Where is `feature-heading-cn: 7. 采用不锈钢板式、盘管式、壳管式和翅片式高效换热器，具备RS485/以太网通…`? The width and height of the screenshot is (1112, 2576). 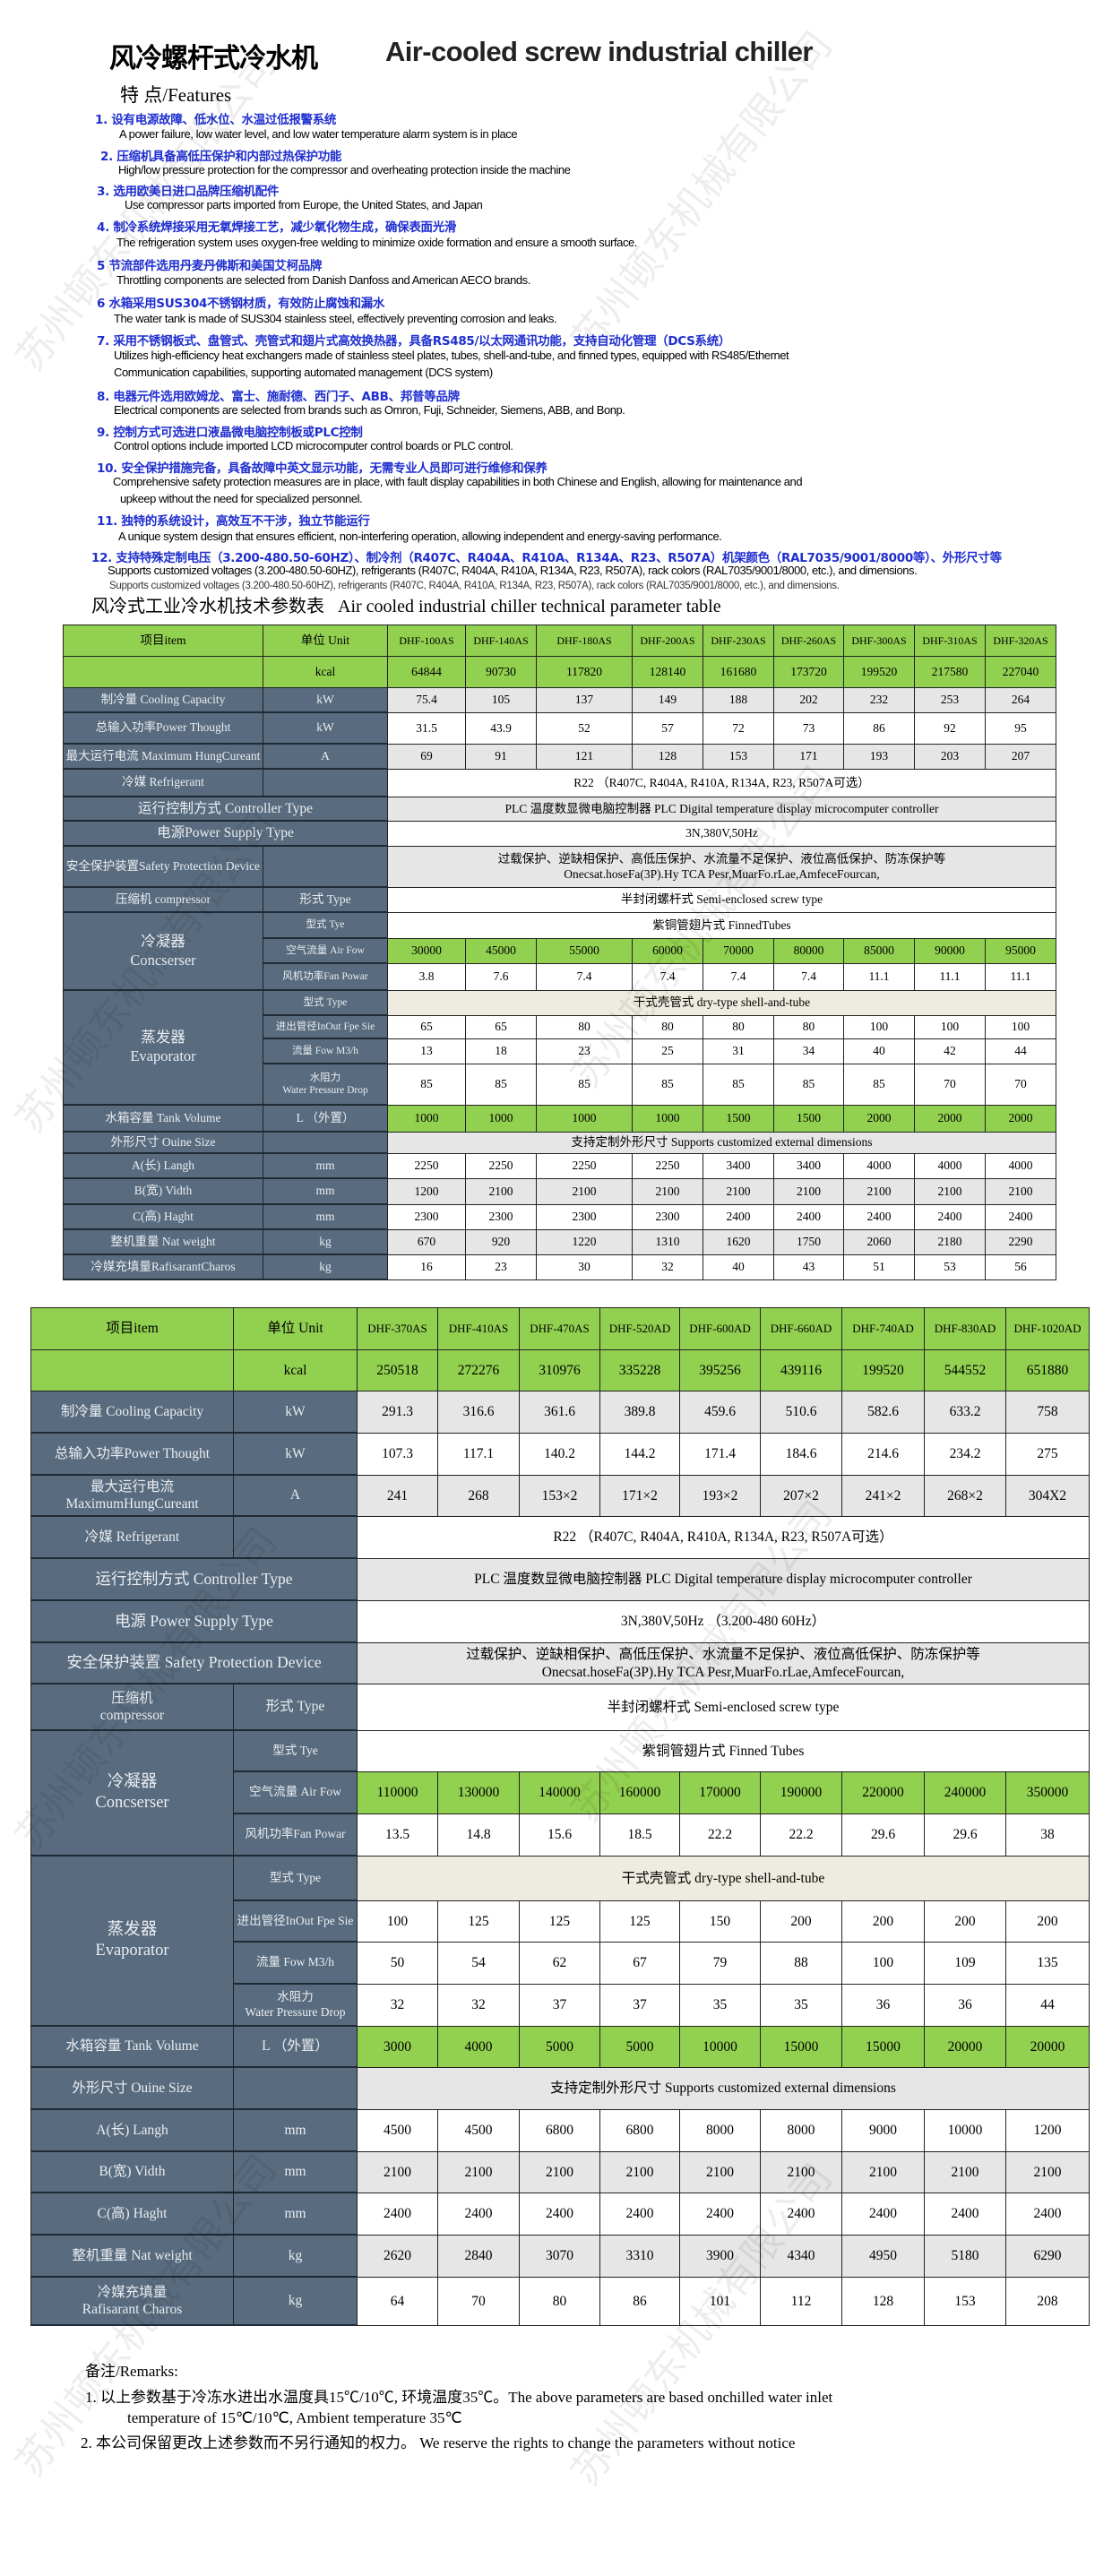
feature-heading-cn: 7. 采用不锈钢板式、盘管式、壳管式和翅片式高效换热器，具备RS485/以太网通… is located at coordinates (414, 342).